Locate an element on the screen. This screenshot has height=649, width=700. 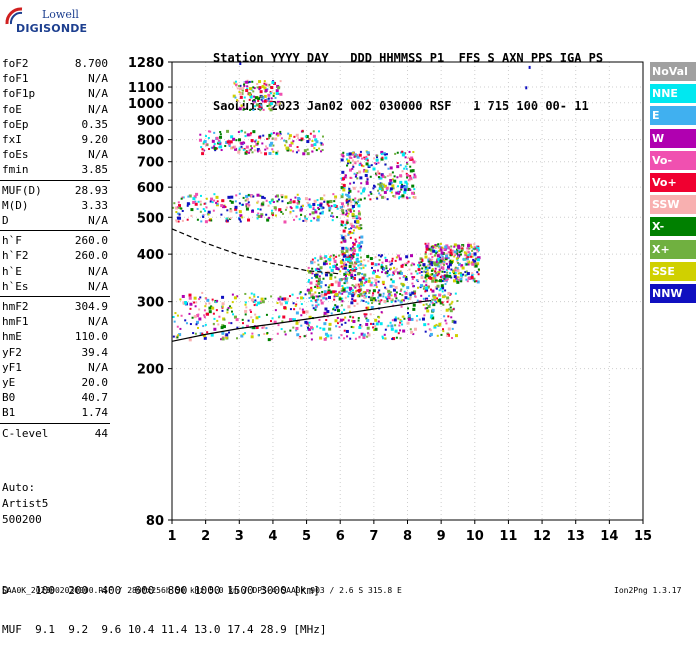
x-trace-line is located at coordinates (256, 251).